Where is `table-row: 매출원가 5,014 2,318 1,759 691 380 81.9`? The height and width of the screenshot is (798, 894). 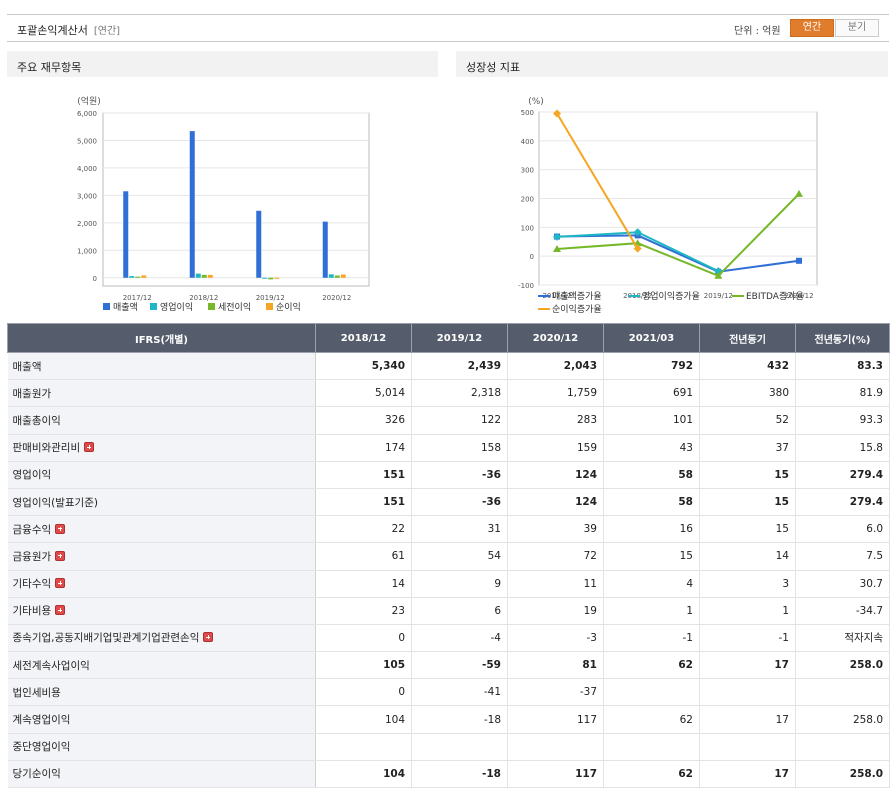
table-row: 매출원가 5,014 2,318 1,759 691 380 81.9 is located at coordinates (448, 393).